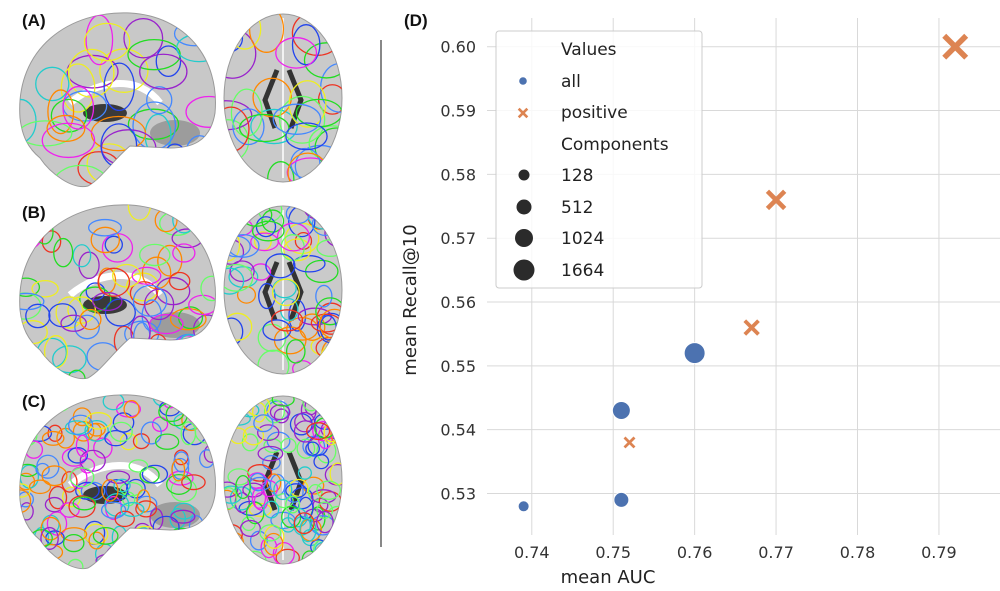 The width and height of the screenshot is (1000, 591). I want to click on x-tick-label: 0.76, so click(695, 552).